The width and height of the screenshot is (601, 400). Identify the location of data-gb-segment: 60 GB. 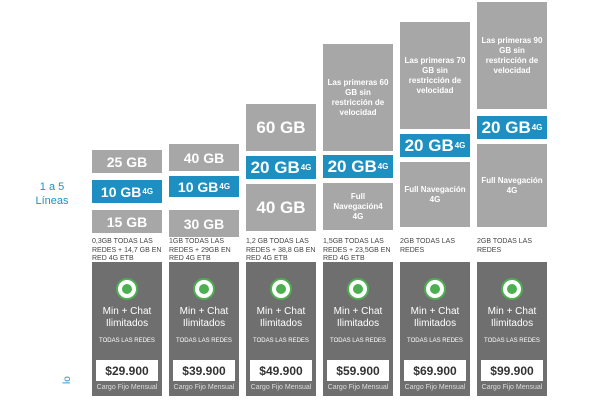
(281, 127).